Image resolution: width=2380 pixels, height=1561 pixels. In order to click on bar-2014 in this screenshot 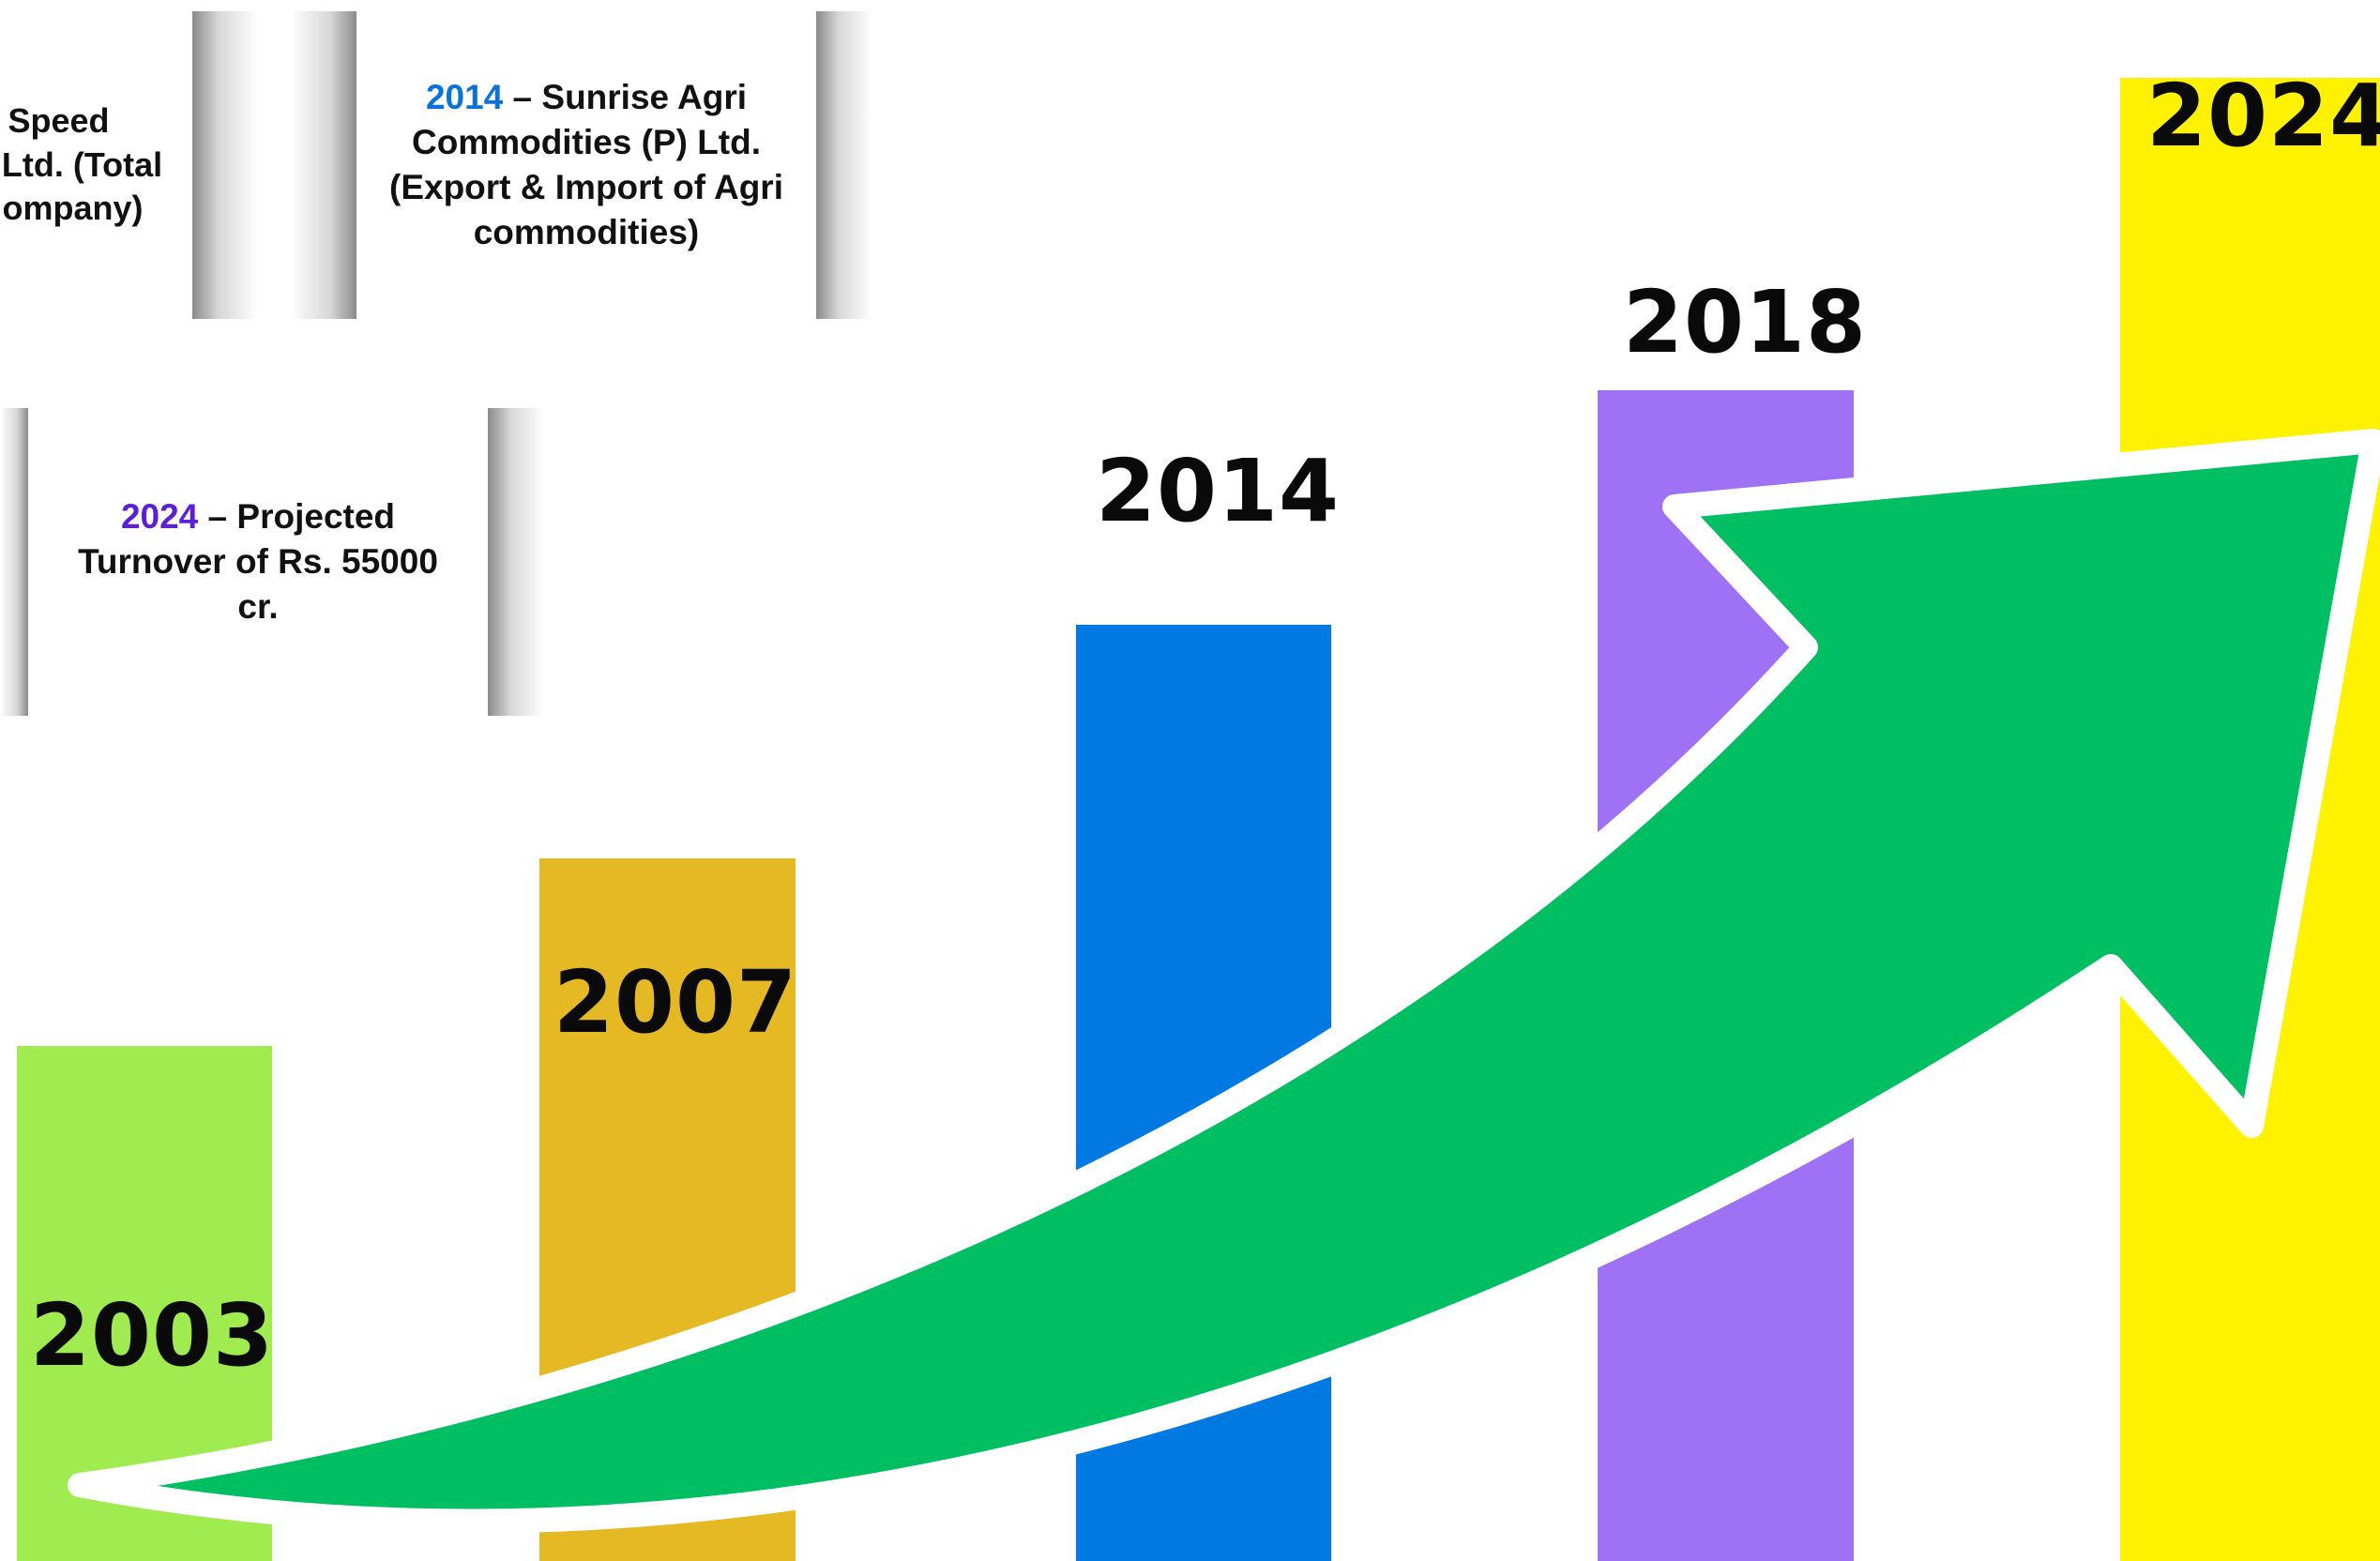, I will do `click(1203, 1093)`.